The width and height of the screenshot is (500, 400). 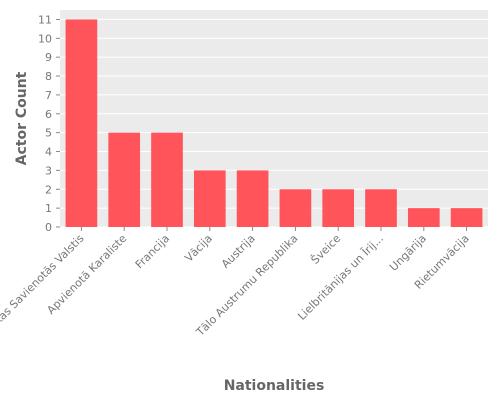 What do you see at coordinates (48, 170) in the screenshot?
I see `y-tick-label: 3` at bounding box center [48, 170].